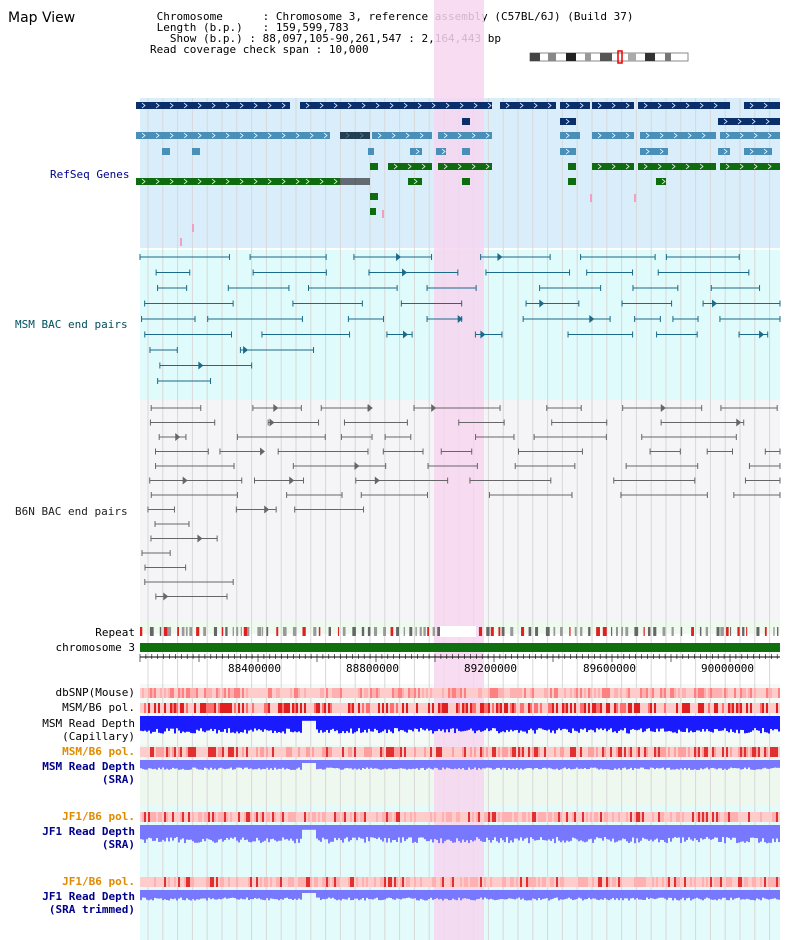 This screenshot has width=800, height=940. I want to click on msm-bac-track-label: MSM BAC end pairs, so click(71, 324).